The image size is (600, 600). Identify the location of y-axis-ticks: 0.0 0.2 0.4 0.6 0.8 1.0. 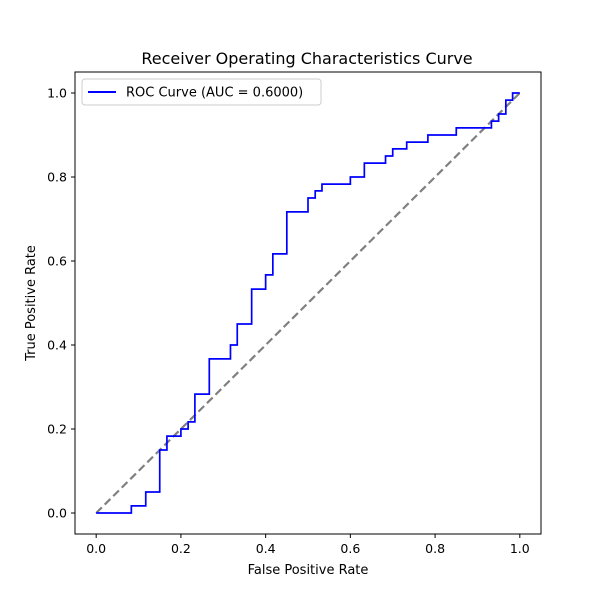
(61, 303).